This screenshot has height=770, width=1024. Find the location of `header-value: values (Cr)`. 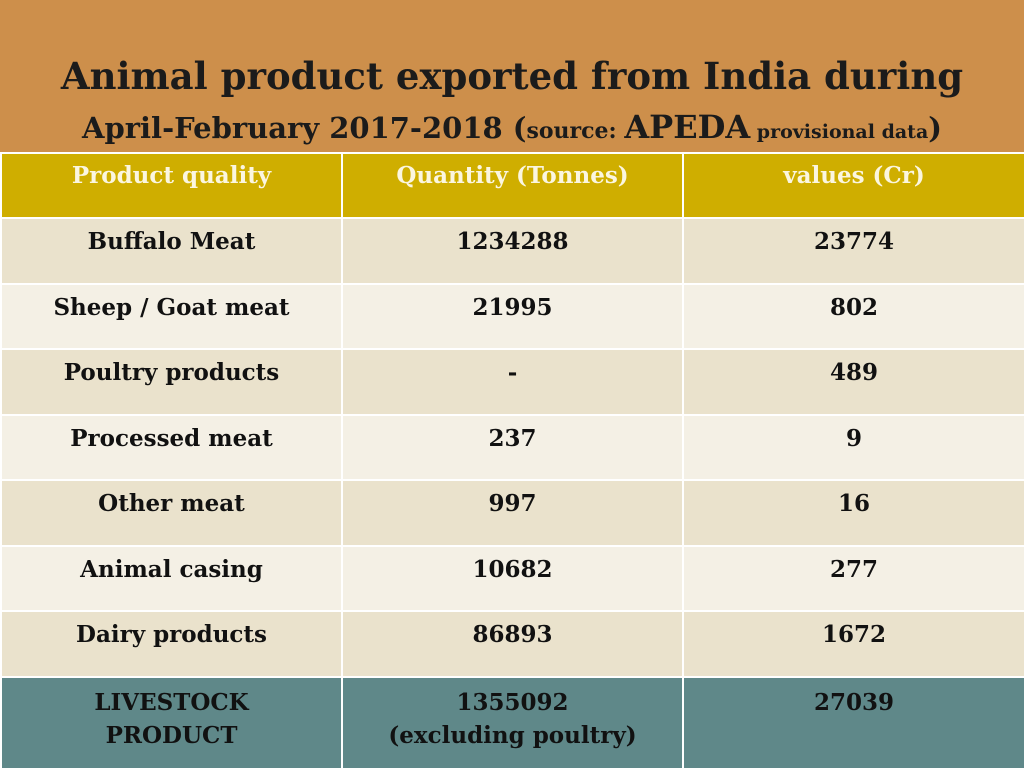

header-value: values (Cr) is located at coordinates (853, 185).